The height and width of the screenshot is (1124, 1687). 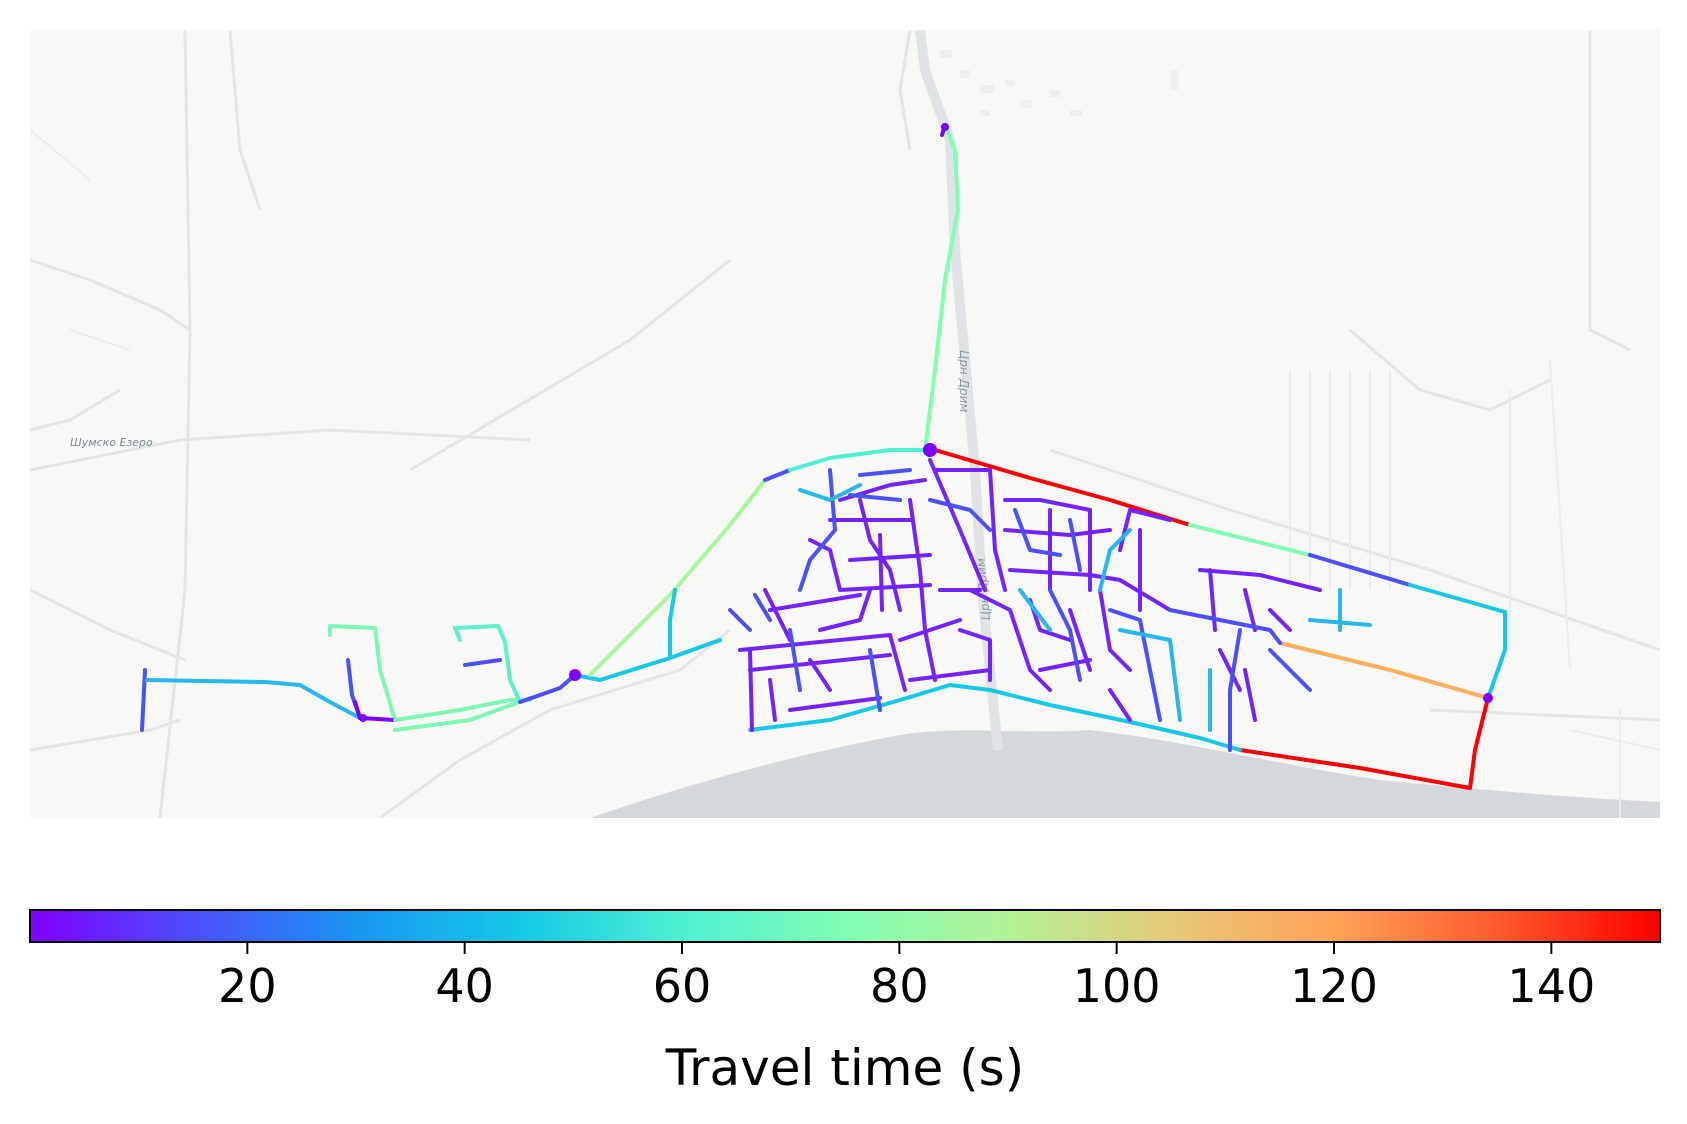 I want to click on road-edge-east-diagonal, so click(x=1384, y=670).